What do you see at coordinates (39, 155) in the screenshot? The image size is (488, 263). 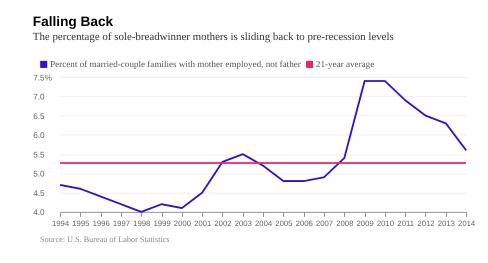 I see `y-tick-label: 5.5` at bounding box center [39, 155].